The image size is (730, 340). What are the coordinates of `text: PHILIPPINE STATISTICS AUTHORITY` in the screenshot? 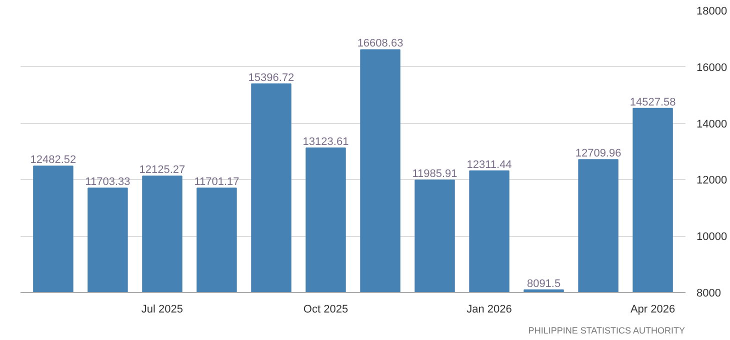 It's located at (607, 331).